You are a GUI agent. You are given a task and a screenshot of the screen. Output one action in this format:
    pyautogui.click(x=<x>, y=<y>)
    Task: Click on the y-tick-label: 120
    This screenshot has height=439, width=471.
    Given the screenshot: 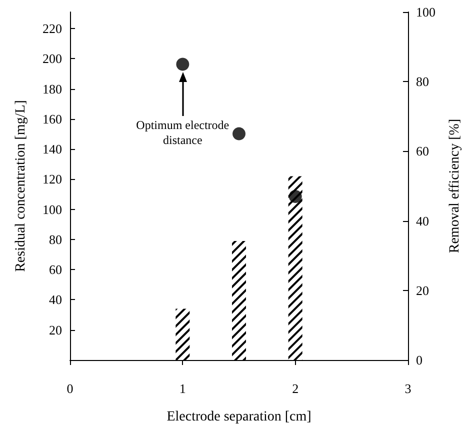 What is the action you would take?
    pyautogui.click(x=52, y=179)
    